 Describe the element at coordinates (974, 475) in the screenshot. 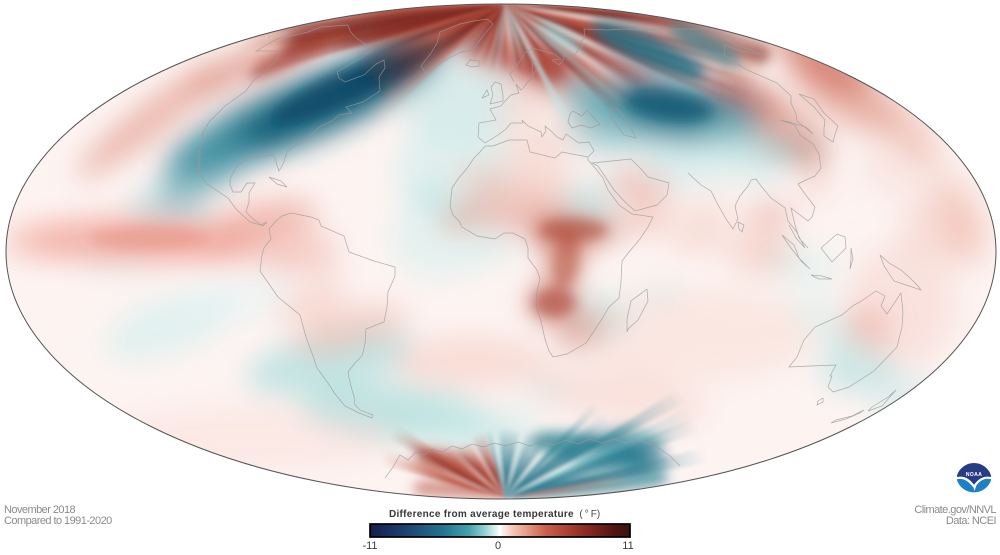

I see `svg-text: NOAA` at that location.